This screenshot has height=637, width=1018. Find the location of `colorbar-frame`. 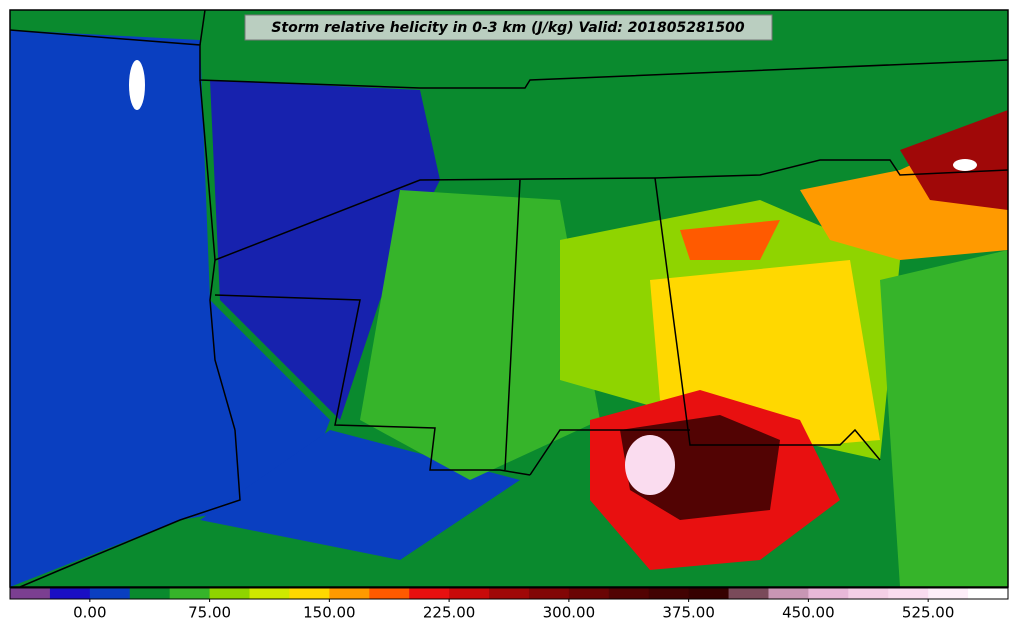

colorbar-frame is located at coordinates (509, 593).